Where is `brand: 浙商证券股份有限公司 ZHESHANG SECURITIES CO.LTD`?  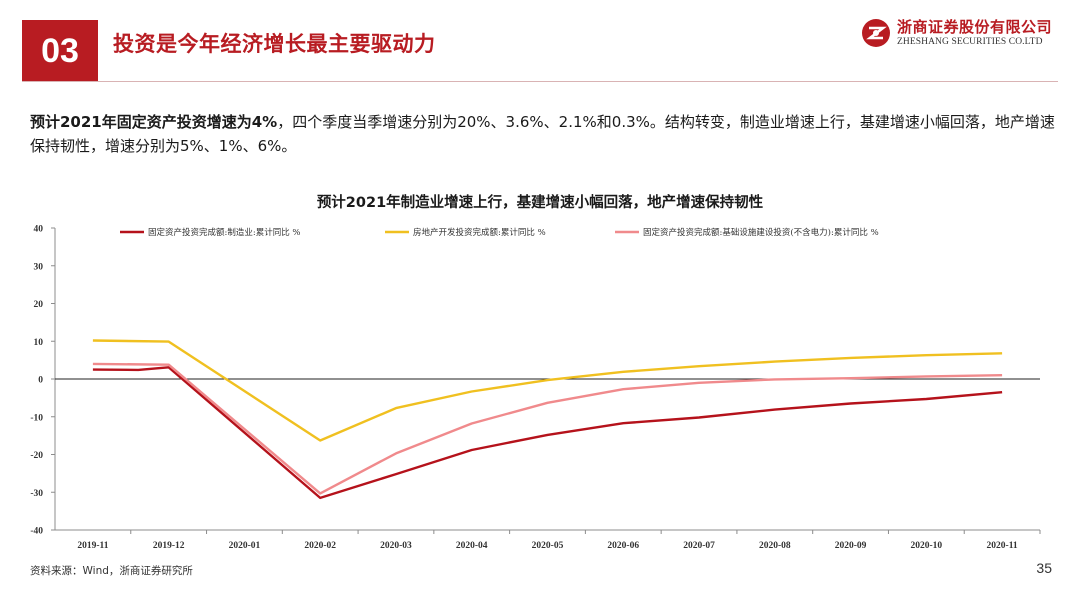
brand: 浙商证券股份有限公司 ZHESHANG SECURITIES CO.LTD is located at coordinates (956, 33).